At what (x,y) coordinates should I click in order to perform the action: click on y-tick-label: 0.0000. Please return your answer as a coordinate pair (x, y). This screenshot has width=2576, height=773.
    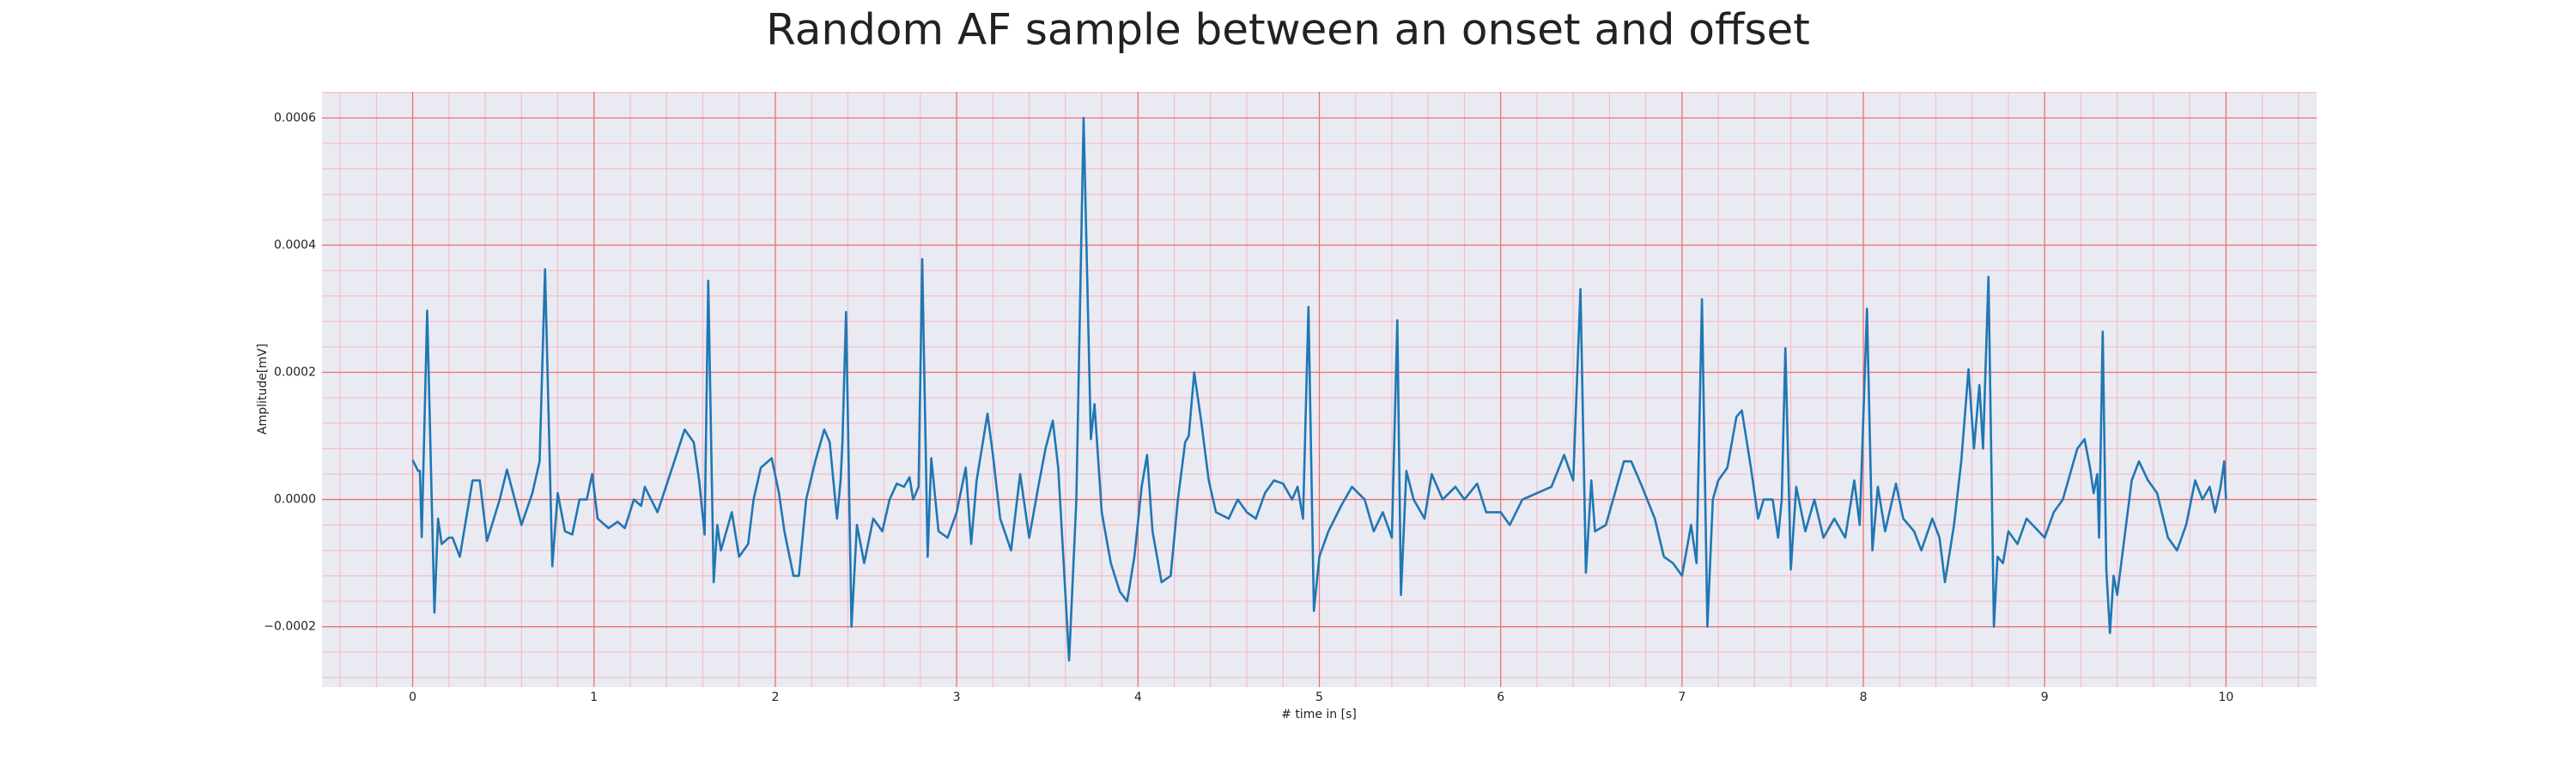
    Looking at the image, I should click on (295, 500).